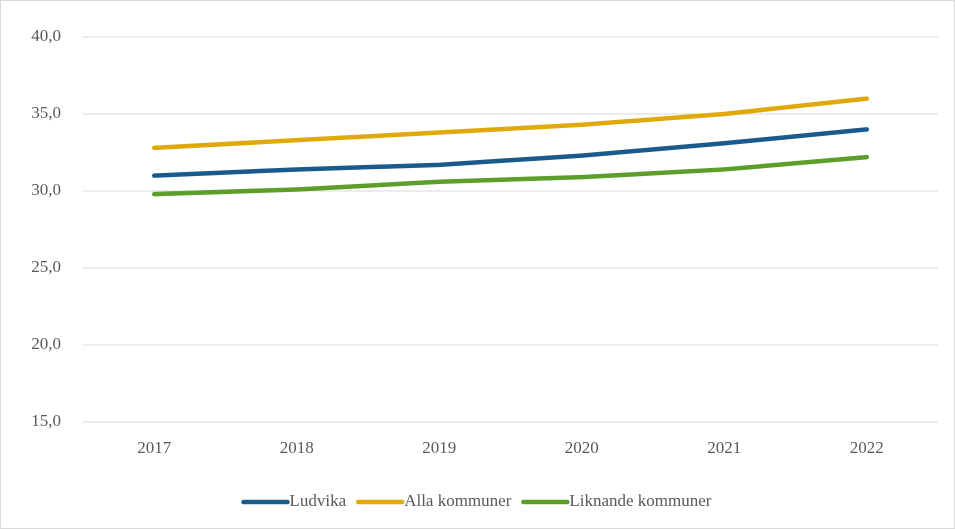  What do you see at coordinates (439, 447) in the screenshot?
I see `x-tick-label: 2019` at bounding box center [439, 447].